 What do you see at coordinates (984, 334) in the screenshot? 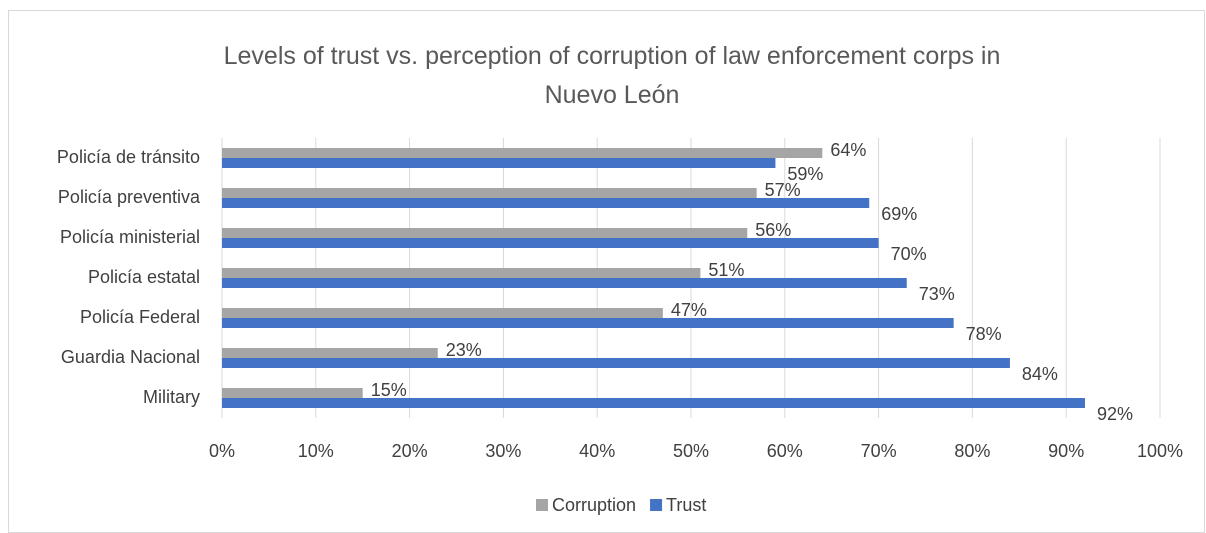
I see `data-label: 78%` at bounding box center [984, 334].